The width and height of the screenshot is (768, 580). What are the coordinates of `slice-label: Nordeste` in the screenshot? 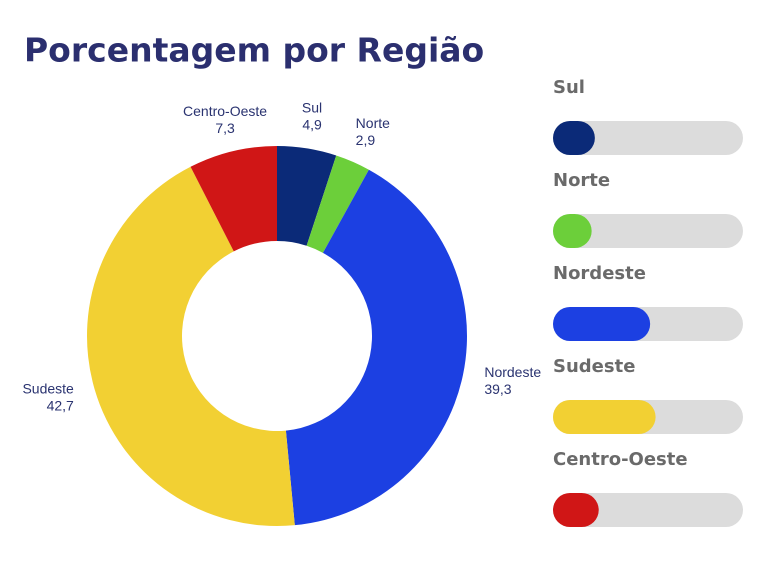 It's located at (512, 372).